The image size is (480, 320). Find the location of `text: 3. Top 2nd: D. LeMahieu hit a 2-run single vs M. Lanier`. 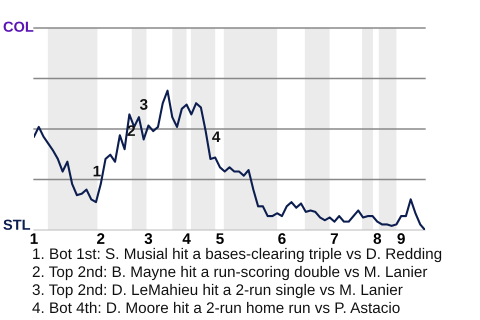

text: 3. Top 2nd: D. LeMahieu hit a 2-run single vs M. Lanier is located at coordinates (217, 291).